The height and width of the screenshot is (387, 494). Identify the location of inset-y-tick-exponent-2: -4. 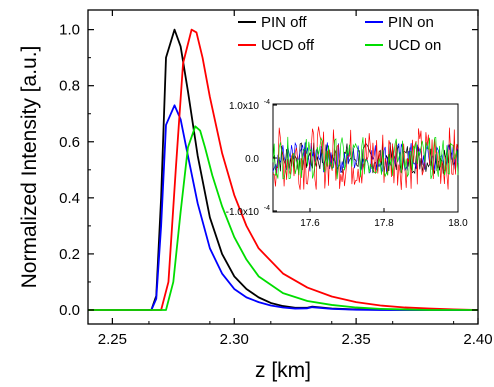
(267, 208).